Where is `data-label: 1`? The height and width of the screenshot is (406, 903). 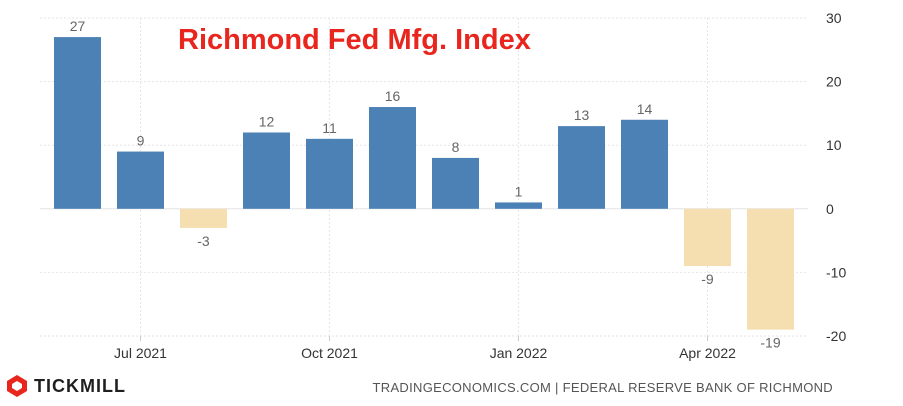
data-label: 1 is located at coordinates (519, 191).